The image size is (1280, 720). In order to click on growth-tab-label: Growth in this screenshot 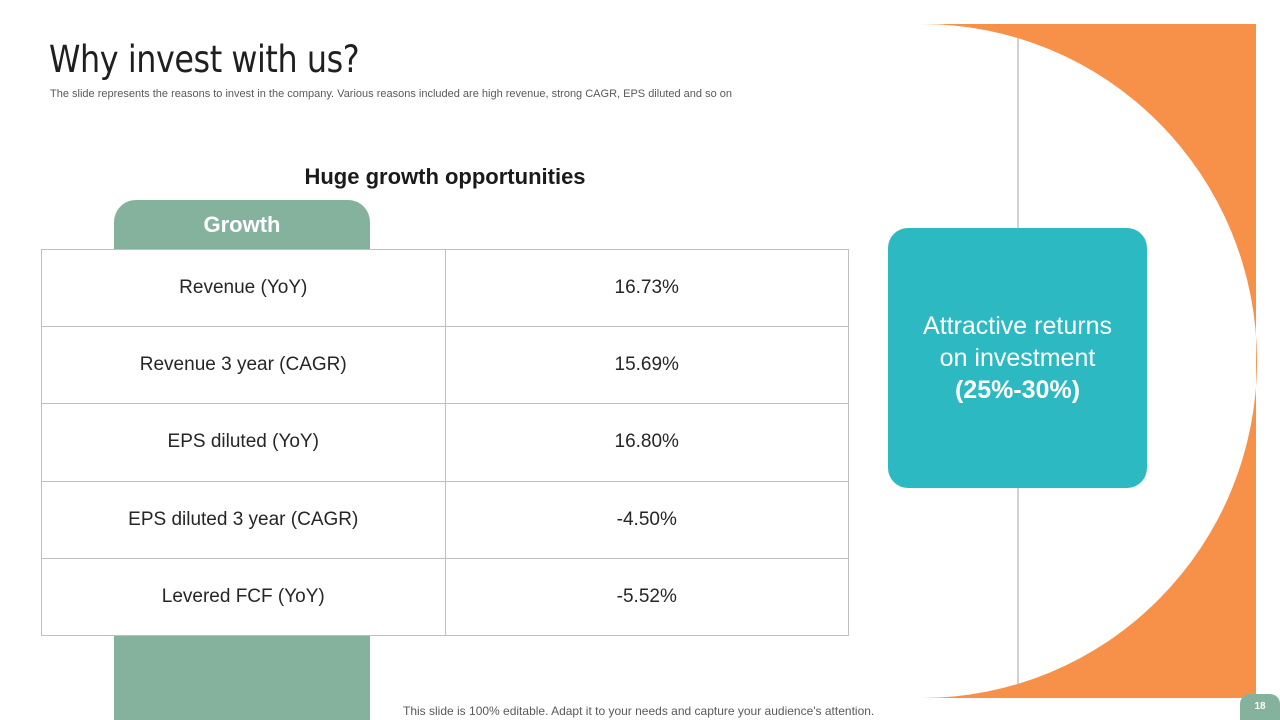, I will do `click(242, 224)`.